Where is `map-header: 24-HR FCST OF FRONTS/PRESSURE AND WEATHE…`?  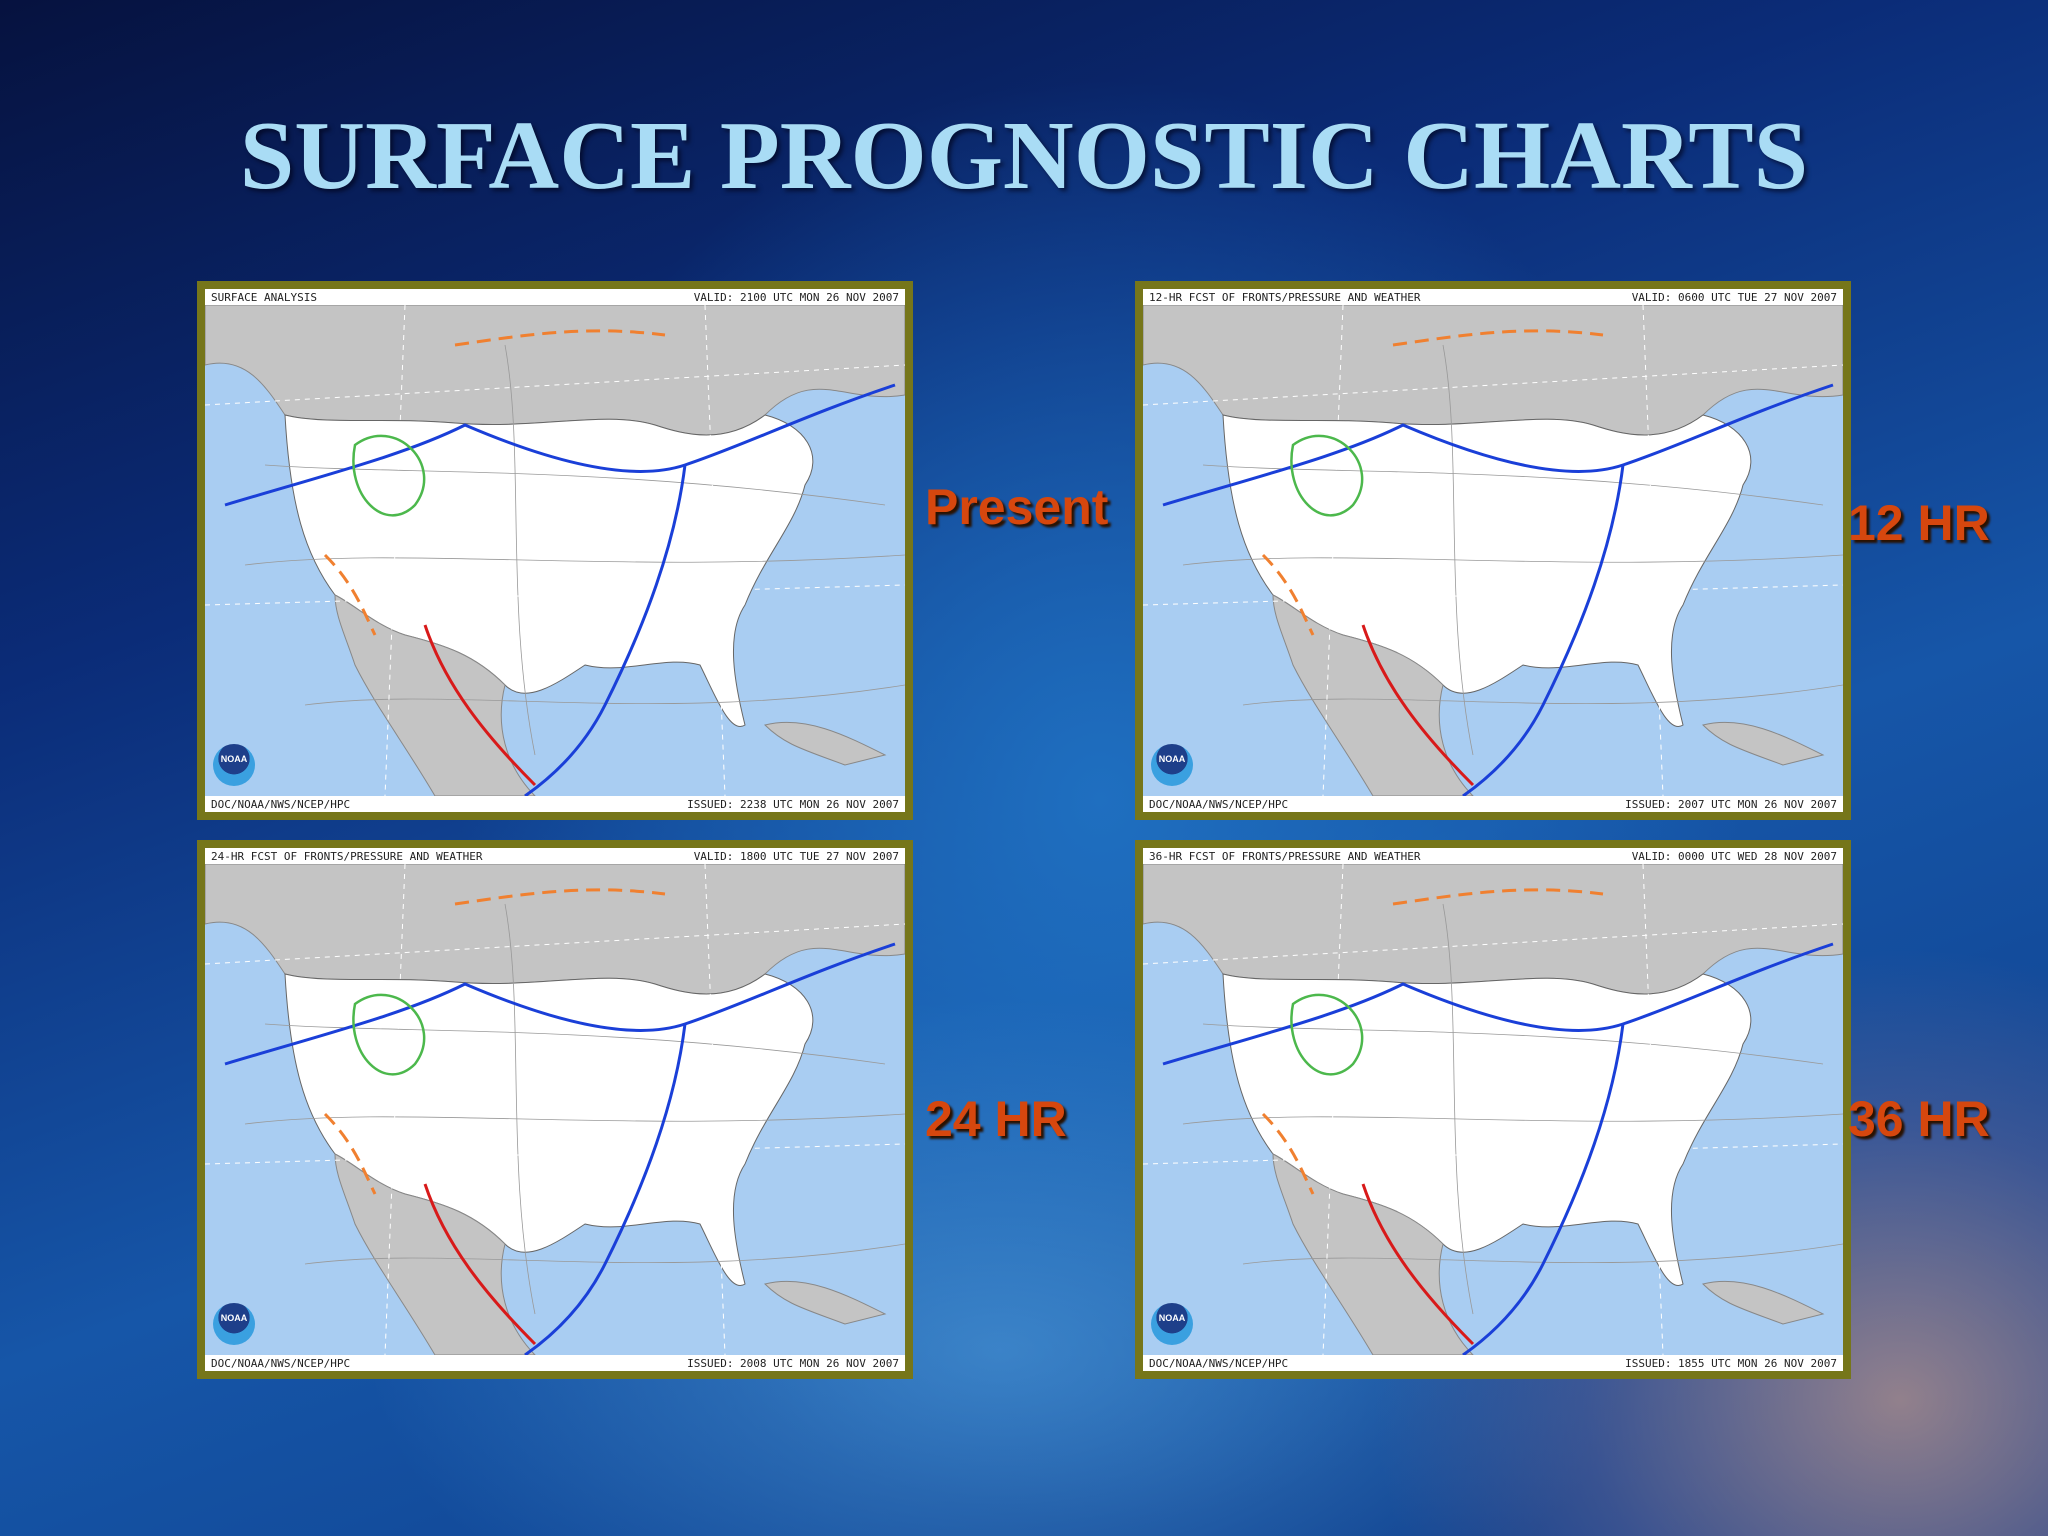
map-header: 24-HR FCST OF FRONTS/PRESSURE AND WEATHE… is located at coordinates (555, 856).